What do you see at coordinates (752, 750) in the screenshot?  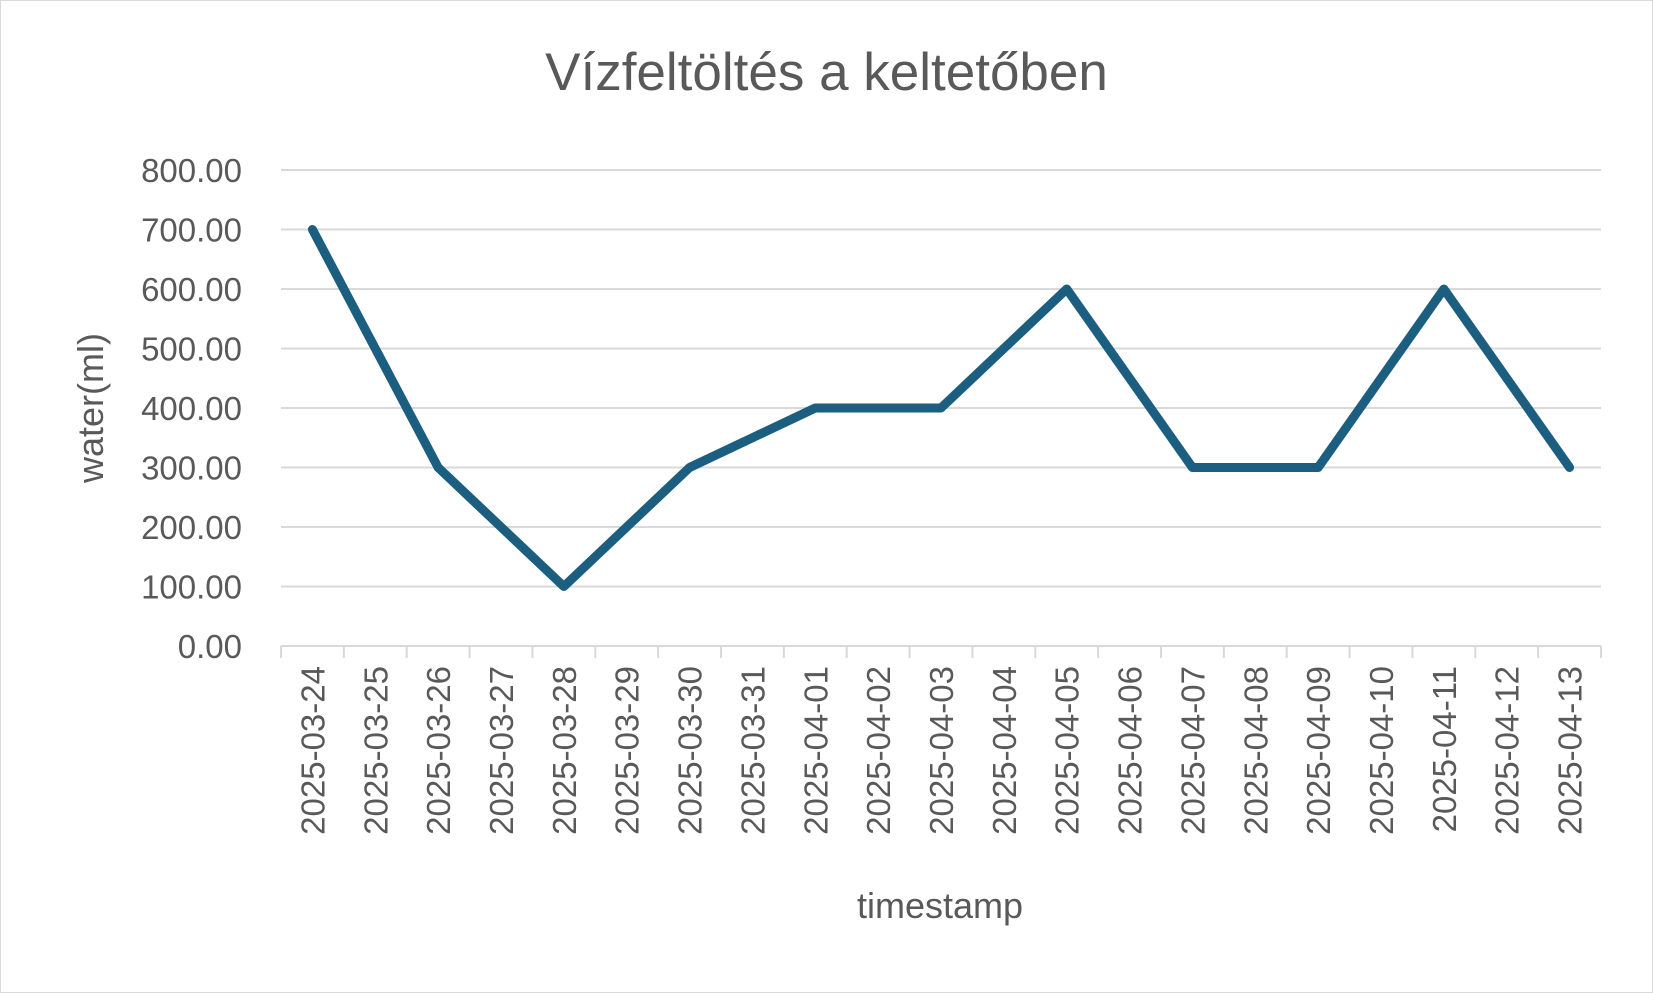 I see `x-tick-label: 2025-03-31` at bounding box center [752, 750].